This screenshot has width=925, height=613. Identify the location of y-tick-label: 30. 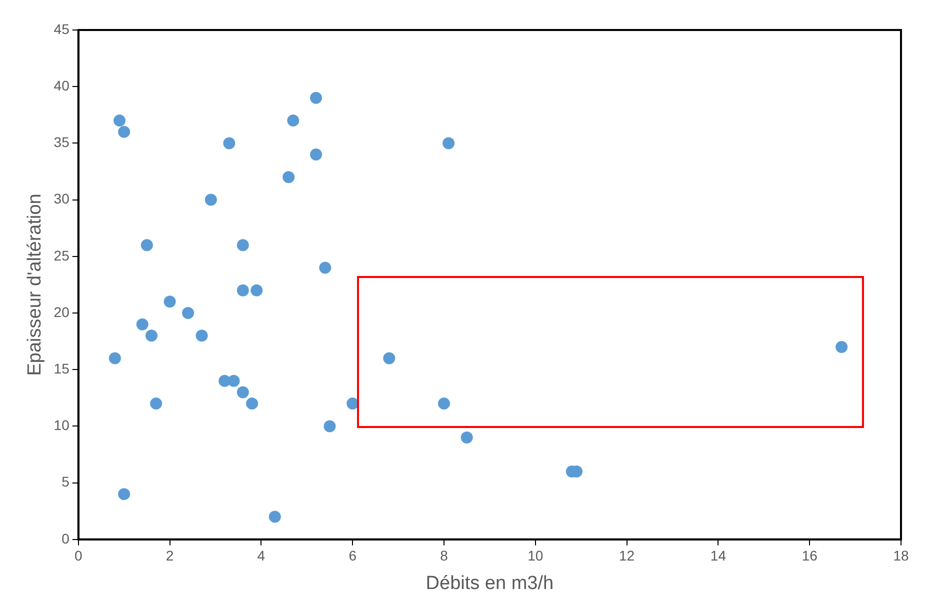
(62, 198).